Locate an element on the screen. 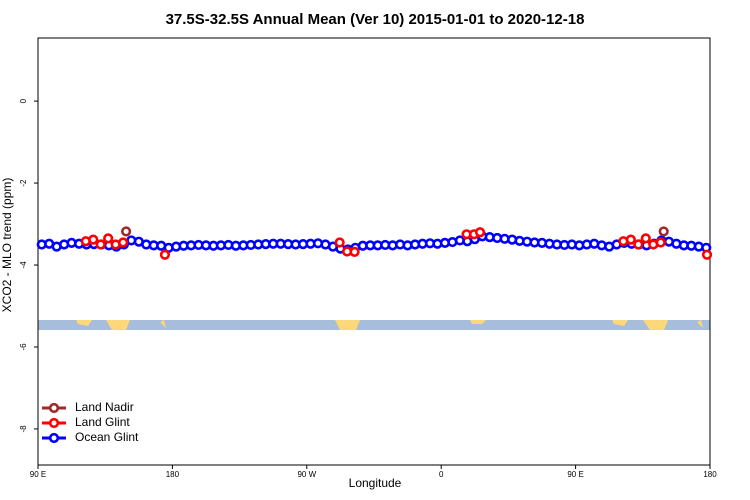  legend-label: Land Glint is located at coordinates (102, 422).